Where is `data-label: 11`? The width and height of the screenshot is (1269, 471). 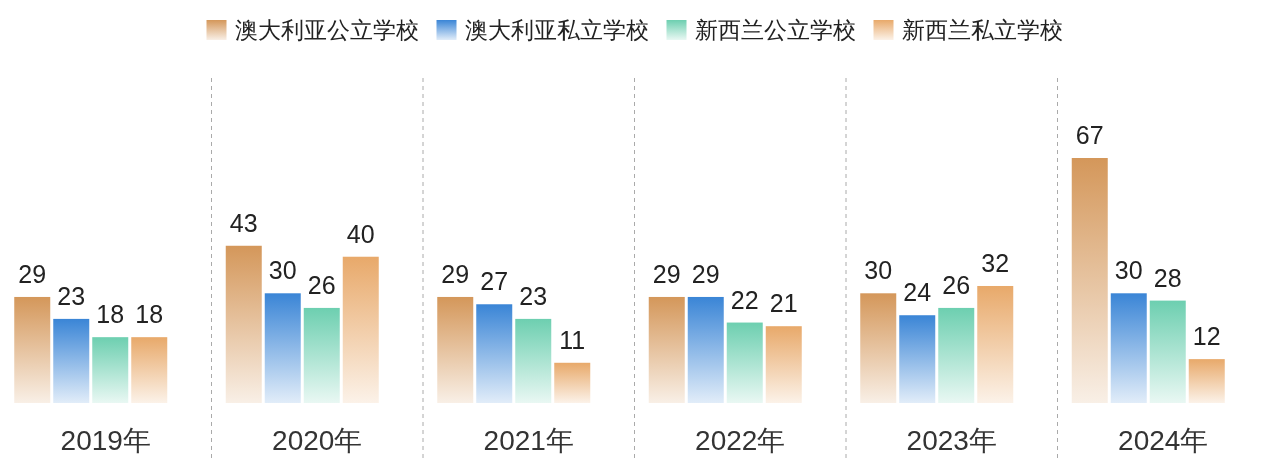
data-label: 11 is located at coordinates (572, 339).